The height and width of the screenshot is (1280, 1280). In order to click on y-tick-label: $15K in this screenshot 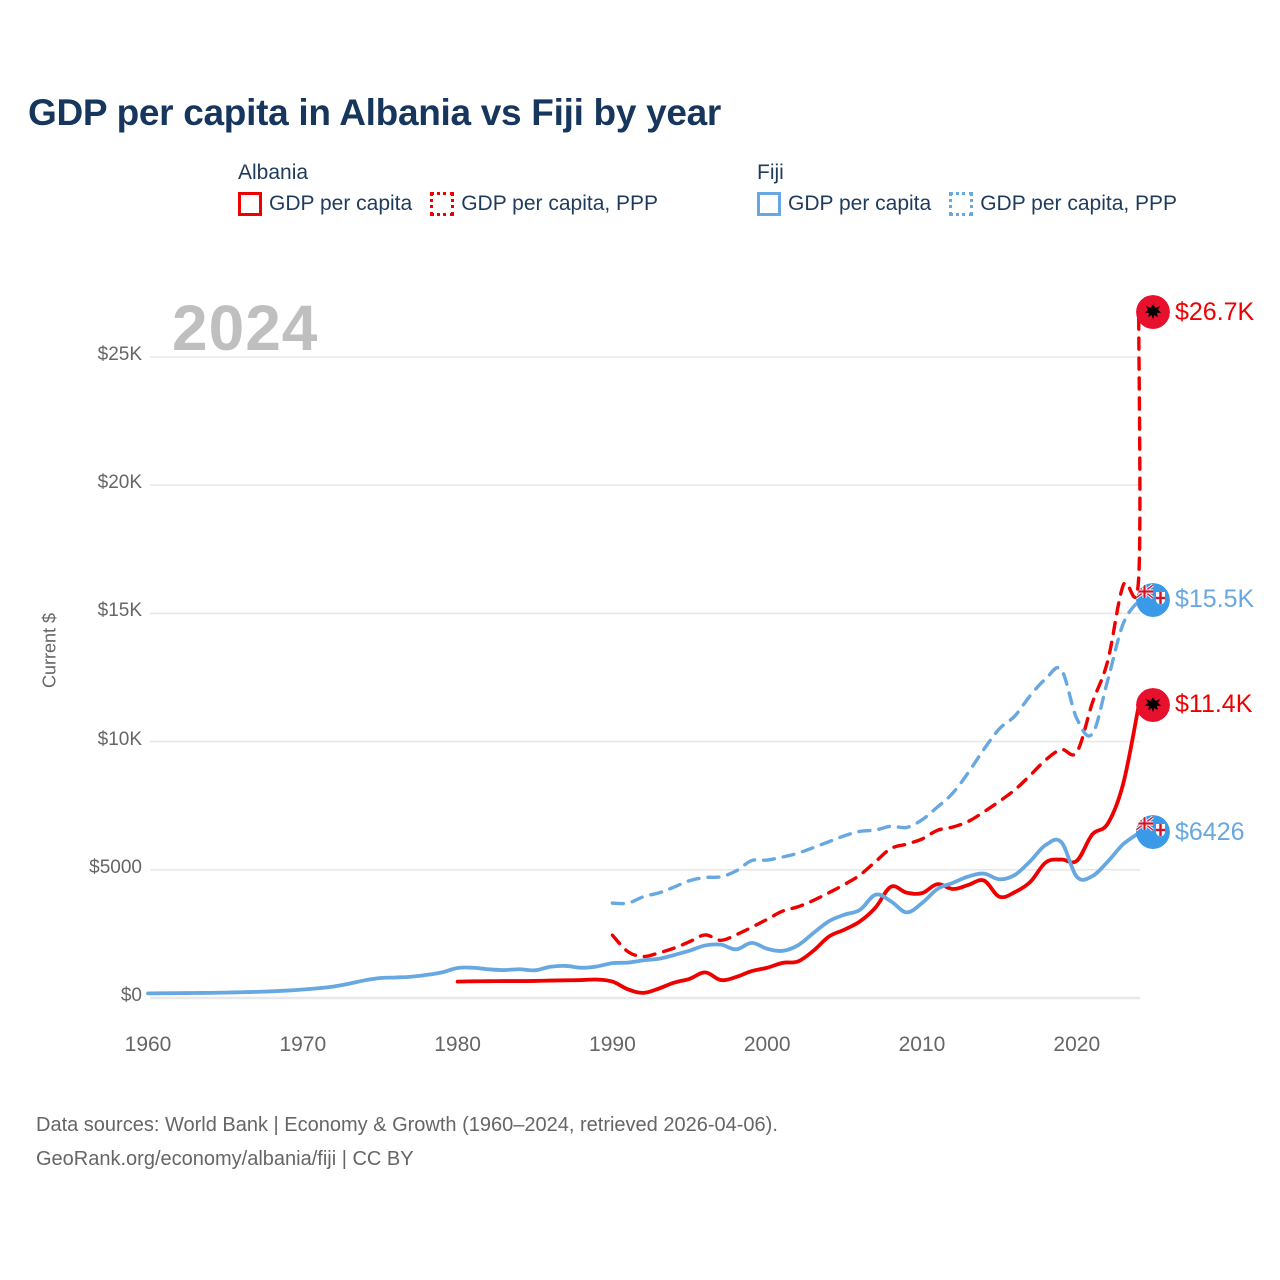, I will do `click(119, 611)`.